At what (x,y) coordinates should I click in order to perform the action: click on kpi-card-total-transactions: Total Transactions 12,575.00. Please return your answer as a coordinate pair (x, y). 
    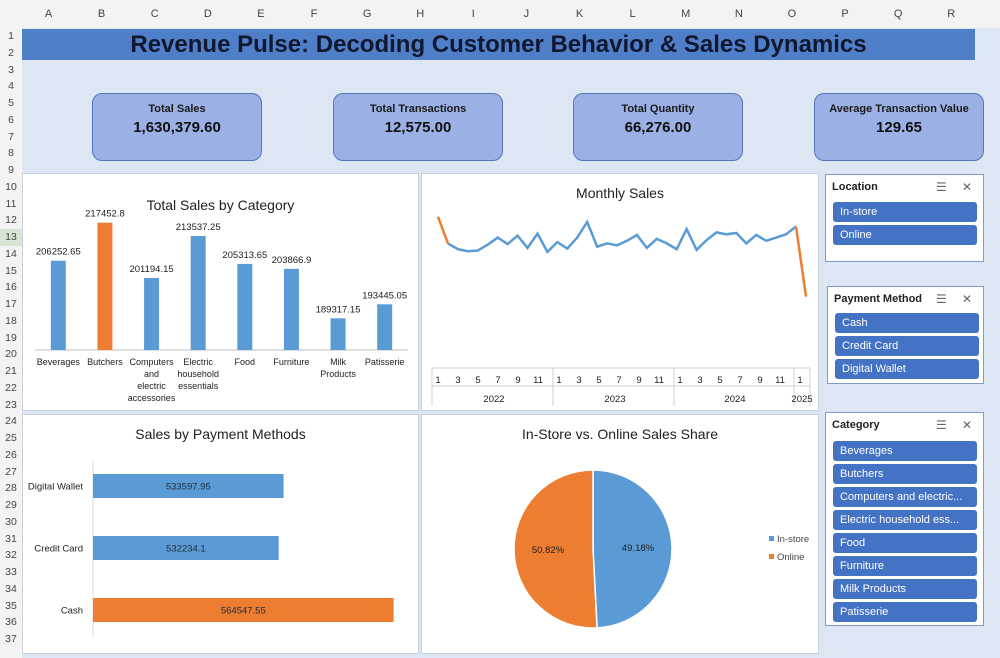
    Looking at the image, I should click on (418, 127).